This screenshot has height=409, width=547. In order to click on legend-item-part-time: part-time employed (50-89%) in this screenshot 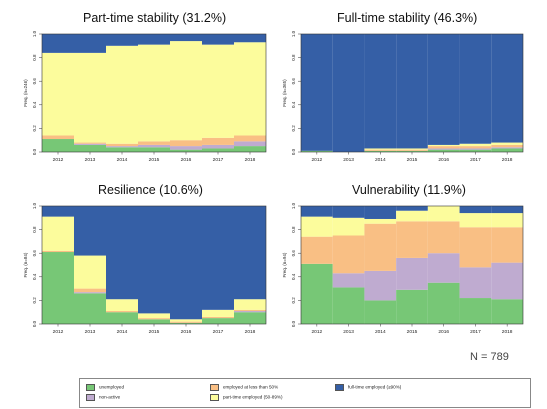, I will do `click(246, 397)`.